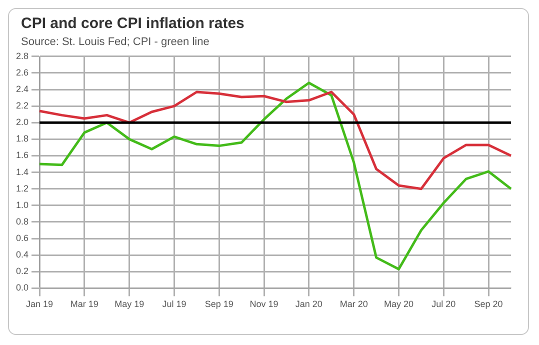 This screenshot has width=539, height=345. I want to click on chart-subtitle: Source: St. Louis Fed; CPI - green line, so click(115, 42).